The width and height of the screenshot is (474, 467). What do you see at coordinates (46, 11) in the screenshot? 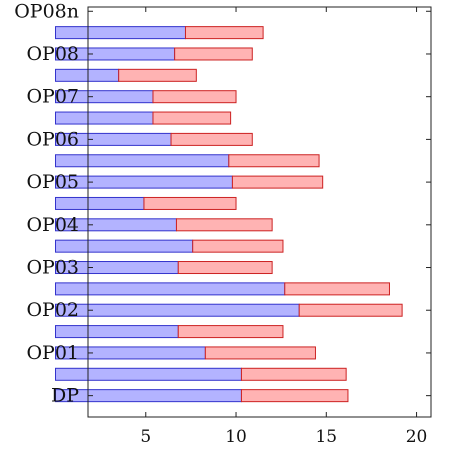
I see `y-tick-label: OP08n` at bounding box center [46, 11].